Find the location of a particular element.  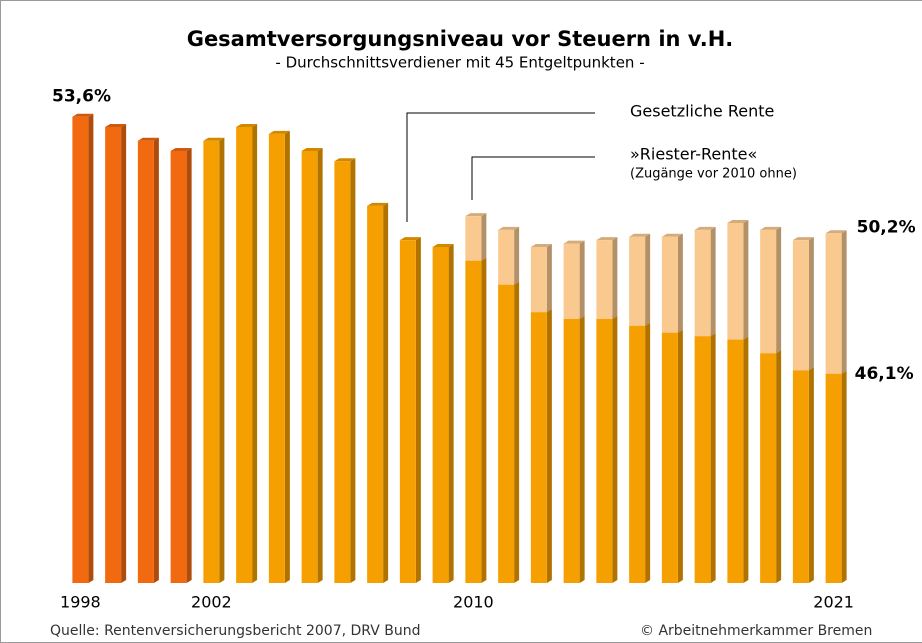

legend-note: (Zugänge vor 2010 ohne) is located at coordinates (713, 174).